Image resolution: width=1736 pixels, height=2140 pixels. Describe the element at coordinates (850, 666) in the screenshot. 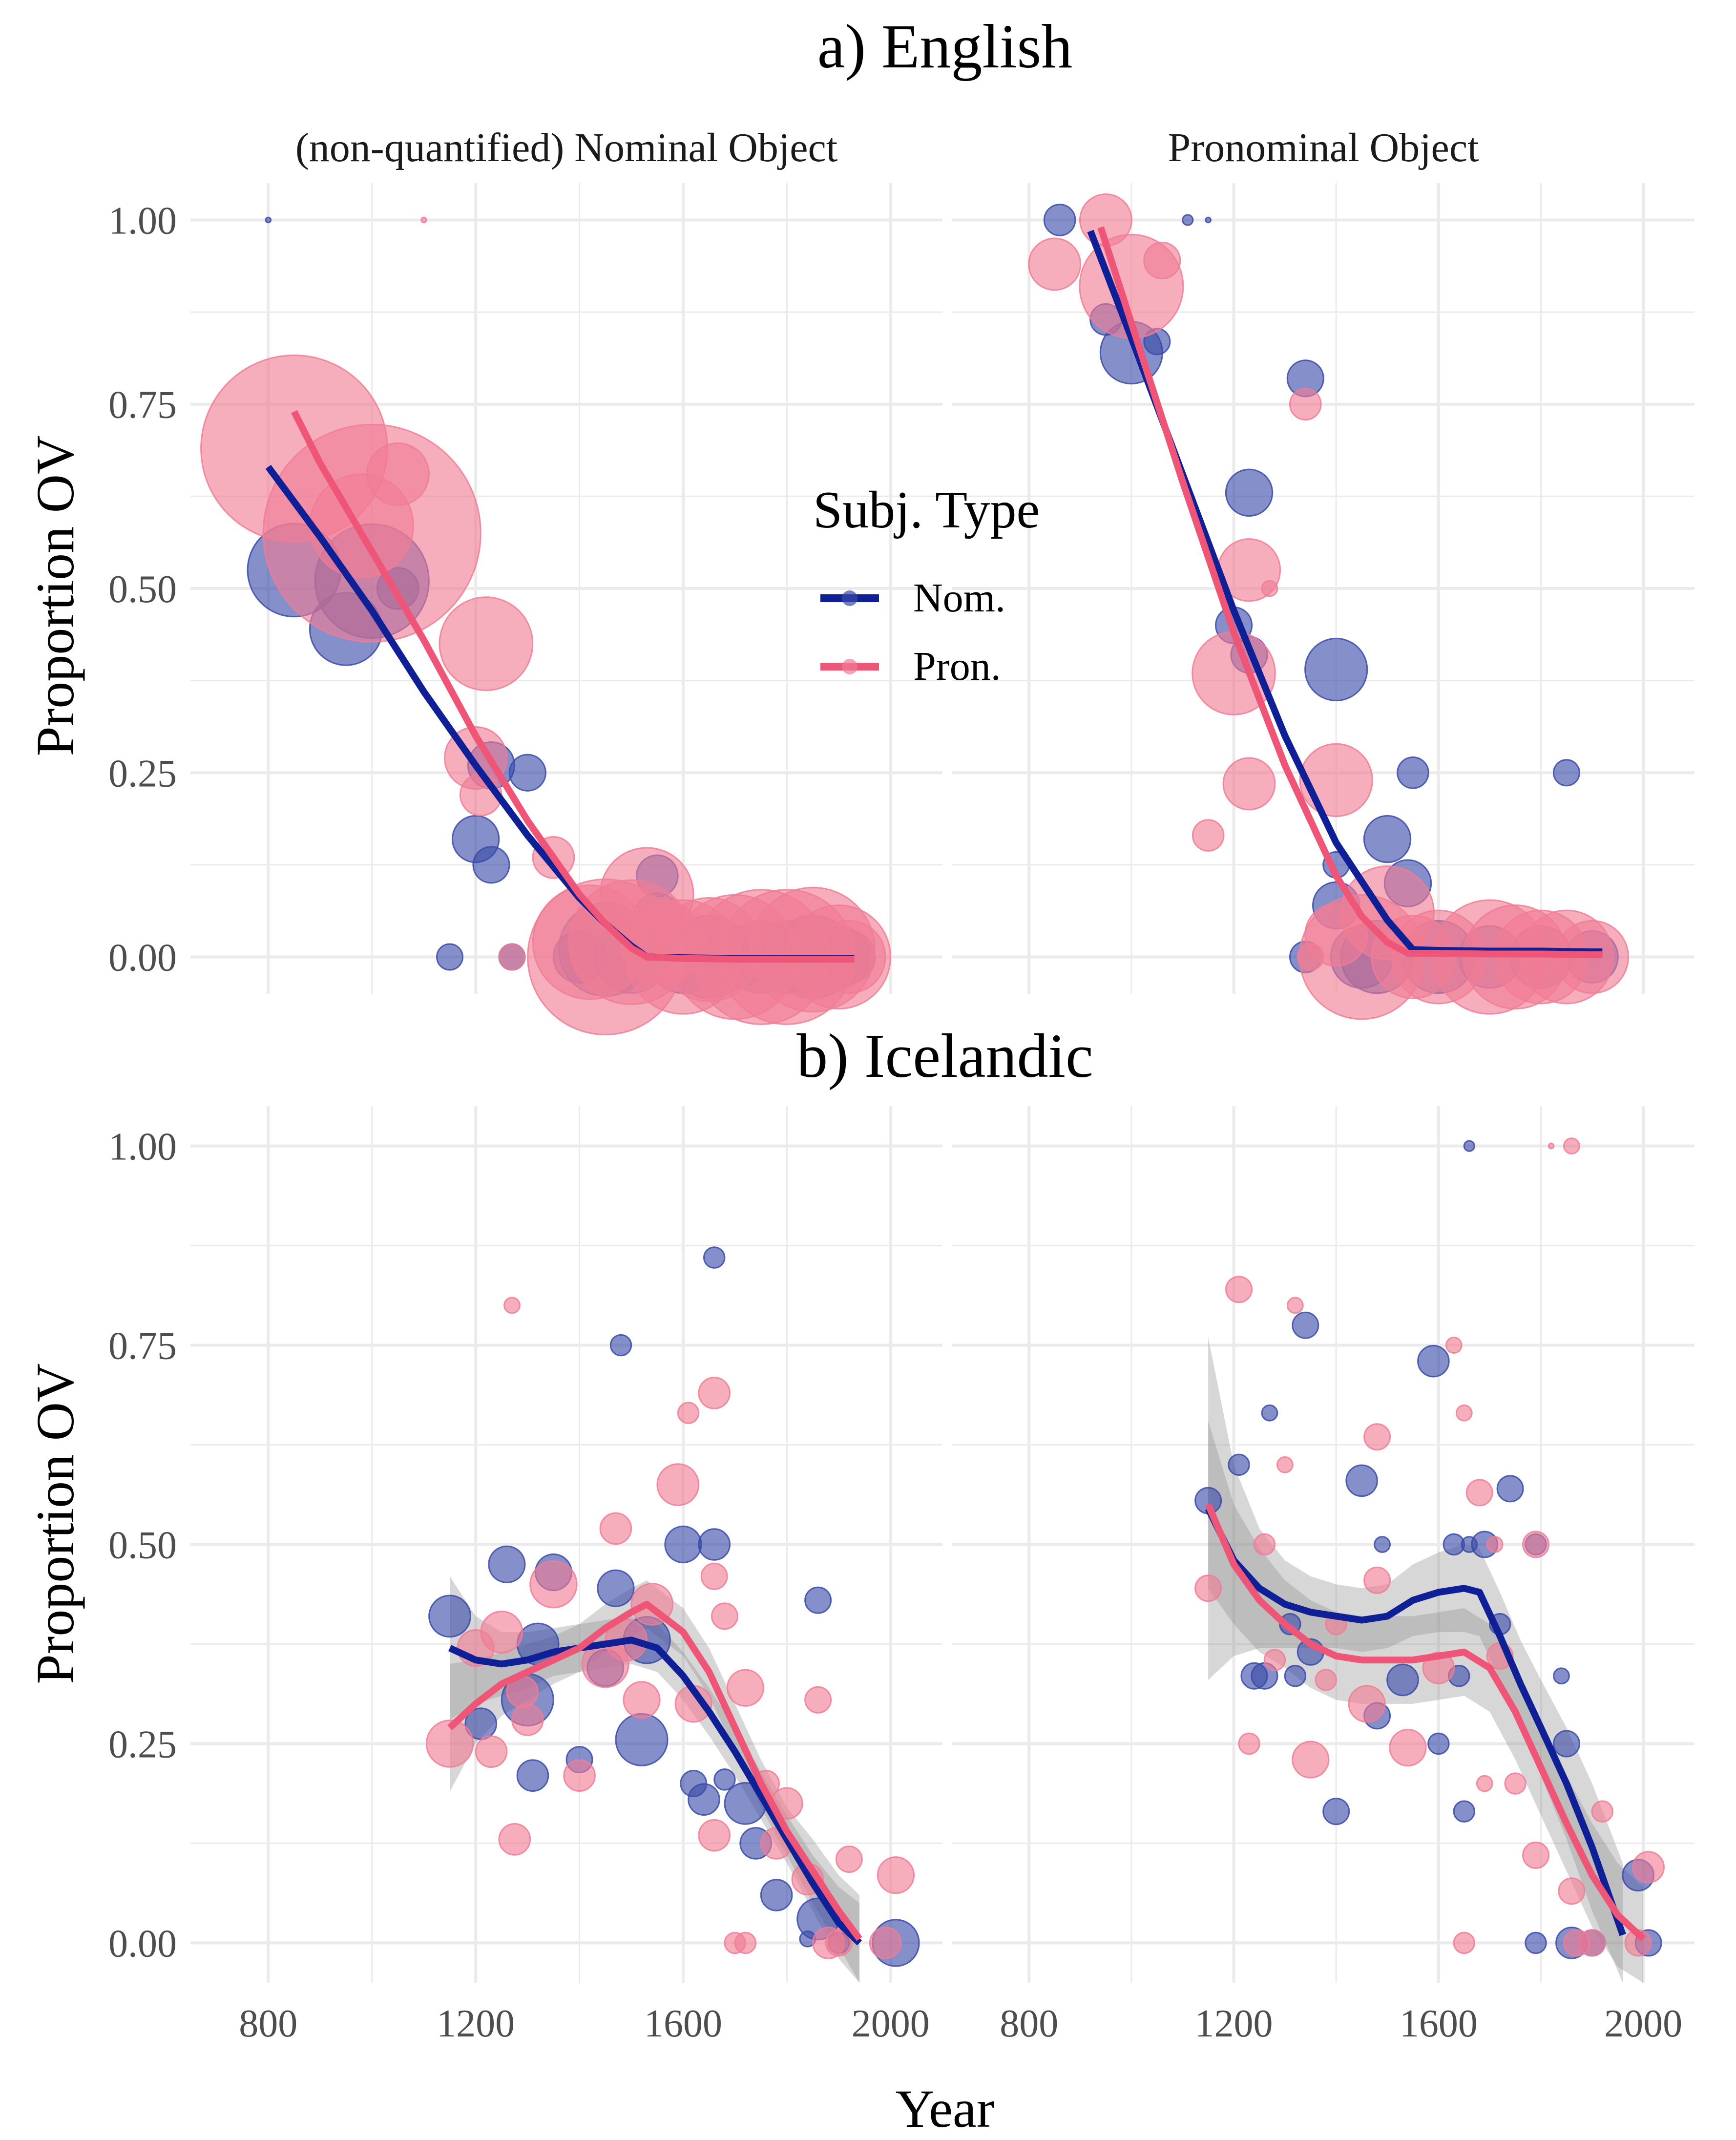

I see `legend-key-pron-point` at that location.